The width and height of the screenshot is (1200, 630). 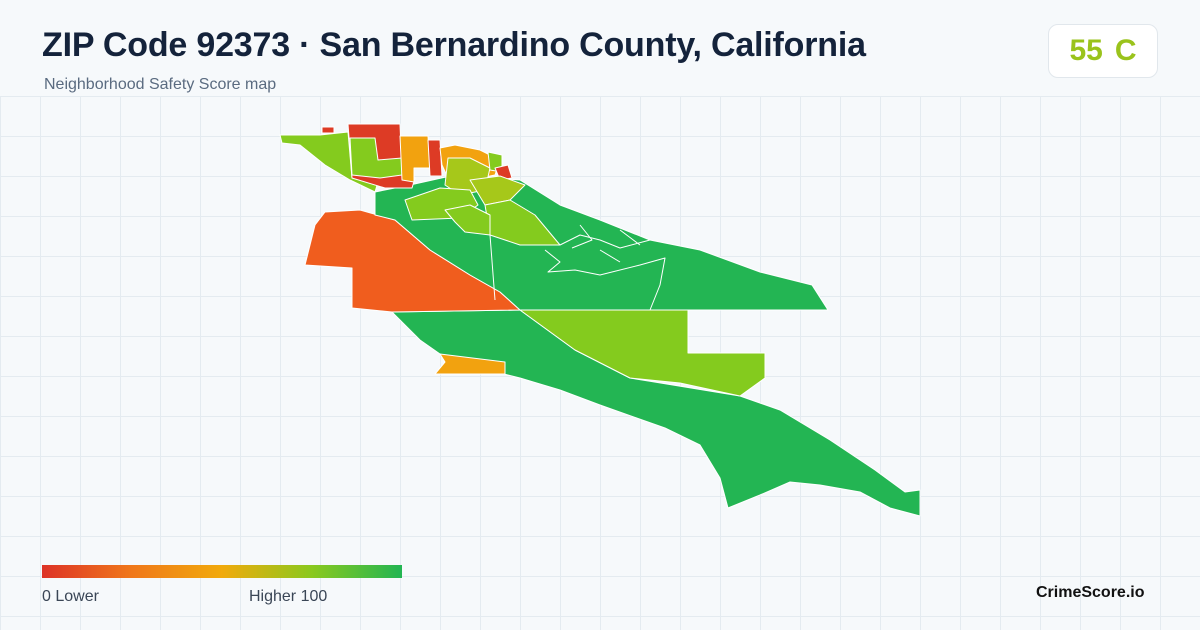 What do you see at coordinates (1125, 50) in the screenshot?
I see `score-grade: C` at bounding box center [1125, 50].